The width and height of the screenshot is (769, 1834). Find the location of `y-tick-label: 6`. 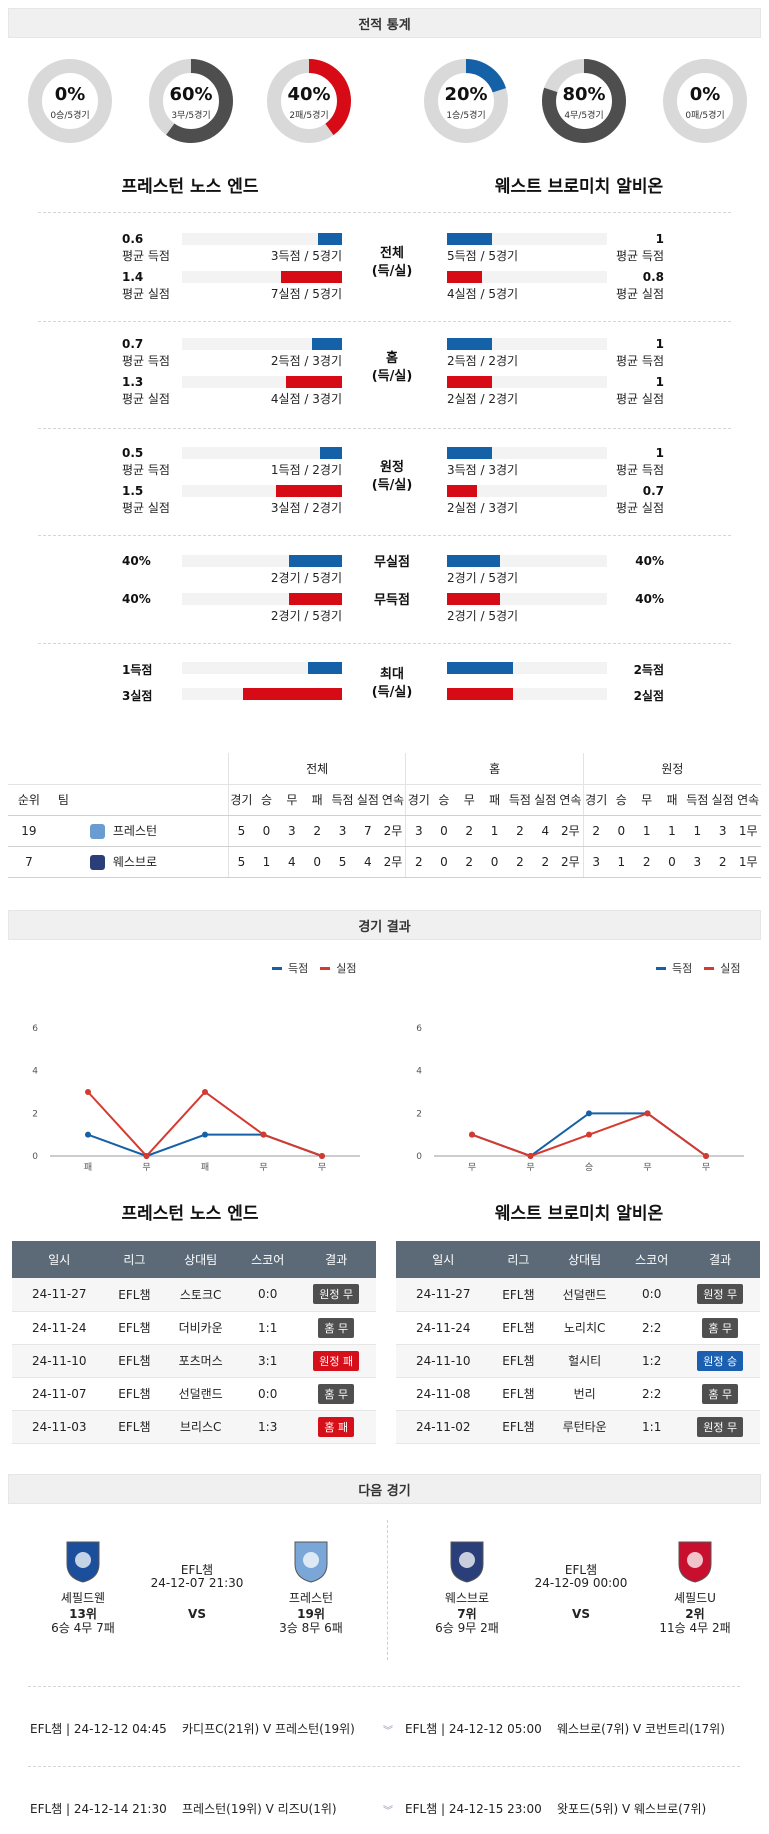

y-tick-label: 6 is located at coordinates (419, 1029).